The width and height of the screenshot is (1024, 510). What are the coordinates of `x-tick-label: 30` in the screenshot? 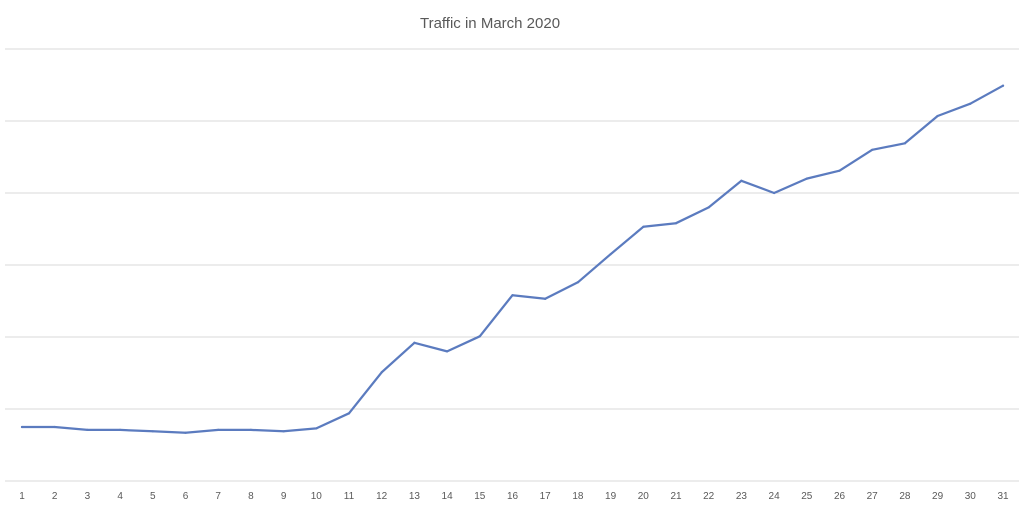 It's located at (971, 496).